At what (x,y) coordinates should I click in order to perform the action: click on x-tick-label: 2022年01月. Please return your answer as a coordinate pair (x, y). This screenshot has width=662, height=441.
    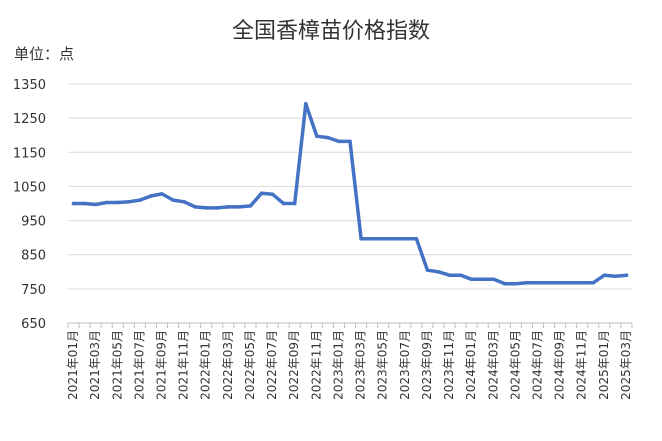
    Looking at the image, I should click on (206, 365).